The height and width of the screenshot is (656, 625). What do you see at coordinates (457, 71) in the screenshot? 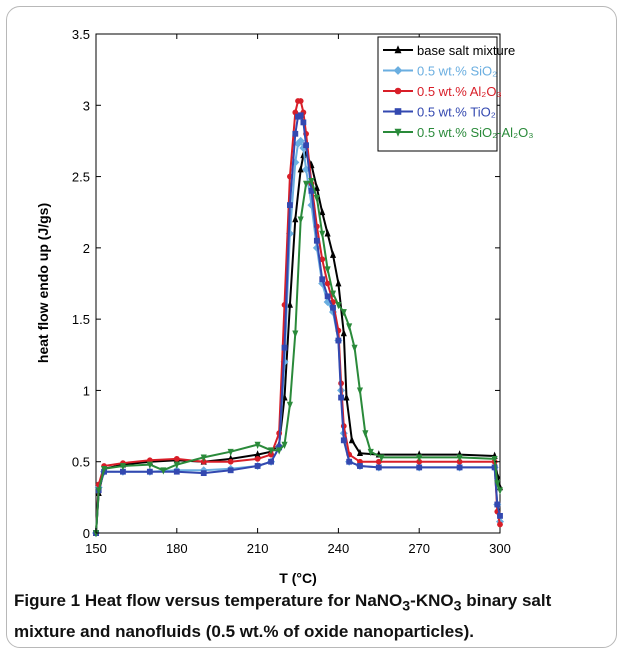
I see `legend-label: 0.5 wt.% SiO₂` at bounding box center [457, 71].